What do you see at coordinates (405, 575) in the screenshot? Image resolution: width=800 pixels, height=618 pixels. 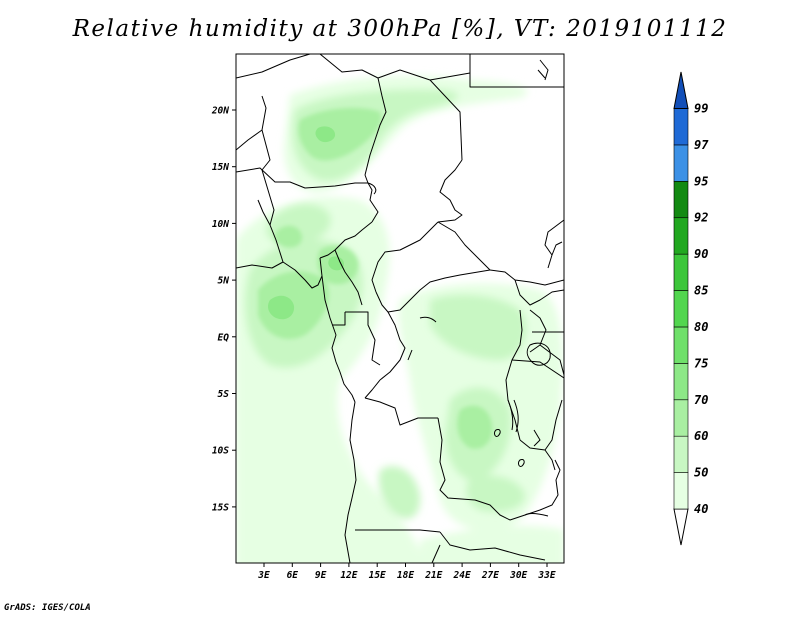 I see `lon-tick-label: 18E` at bounding box center [405, 575].